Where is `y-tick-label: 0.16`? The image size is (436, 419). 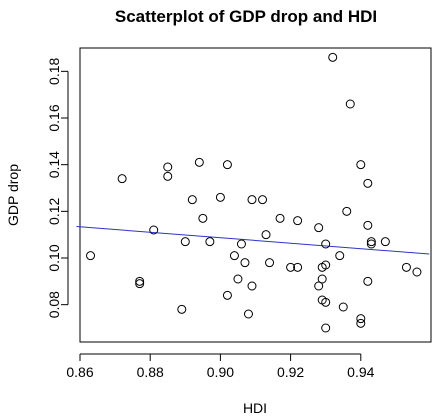 y-tick-label: 0.16 is located at coordinates (54, 117).